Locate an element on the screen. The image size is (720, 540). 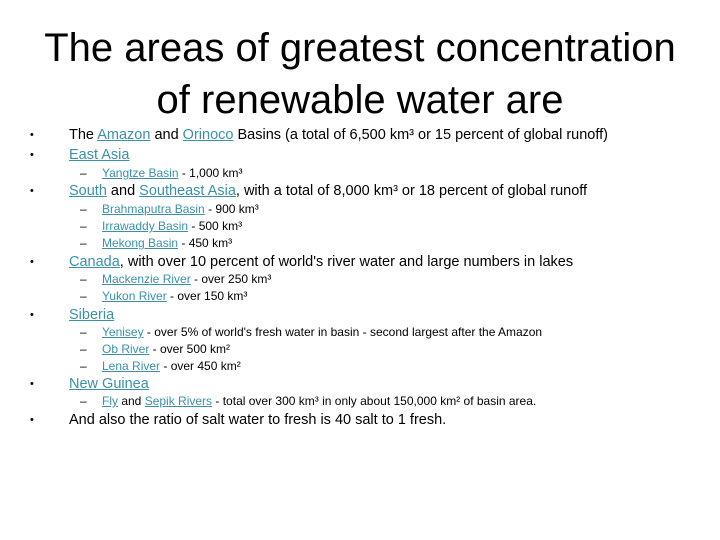
link-irrawaddy-basin: Irrawaddy Basin is located at coordinates (145, 226).